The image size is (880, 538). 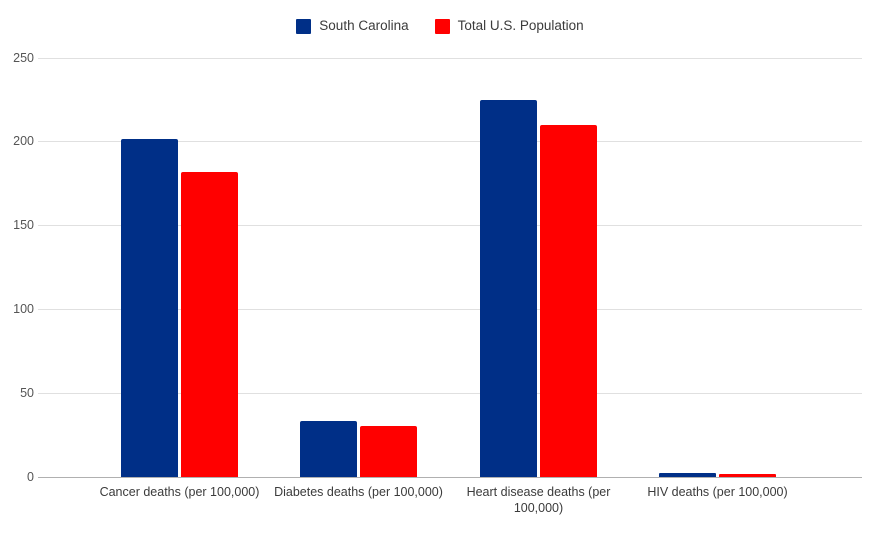 I want to click on x-axis-category-label: HIV deaths (per 100,000), so click(x=717, y=492).